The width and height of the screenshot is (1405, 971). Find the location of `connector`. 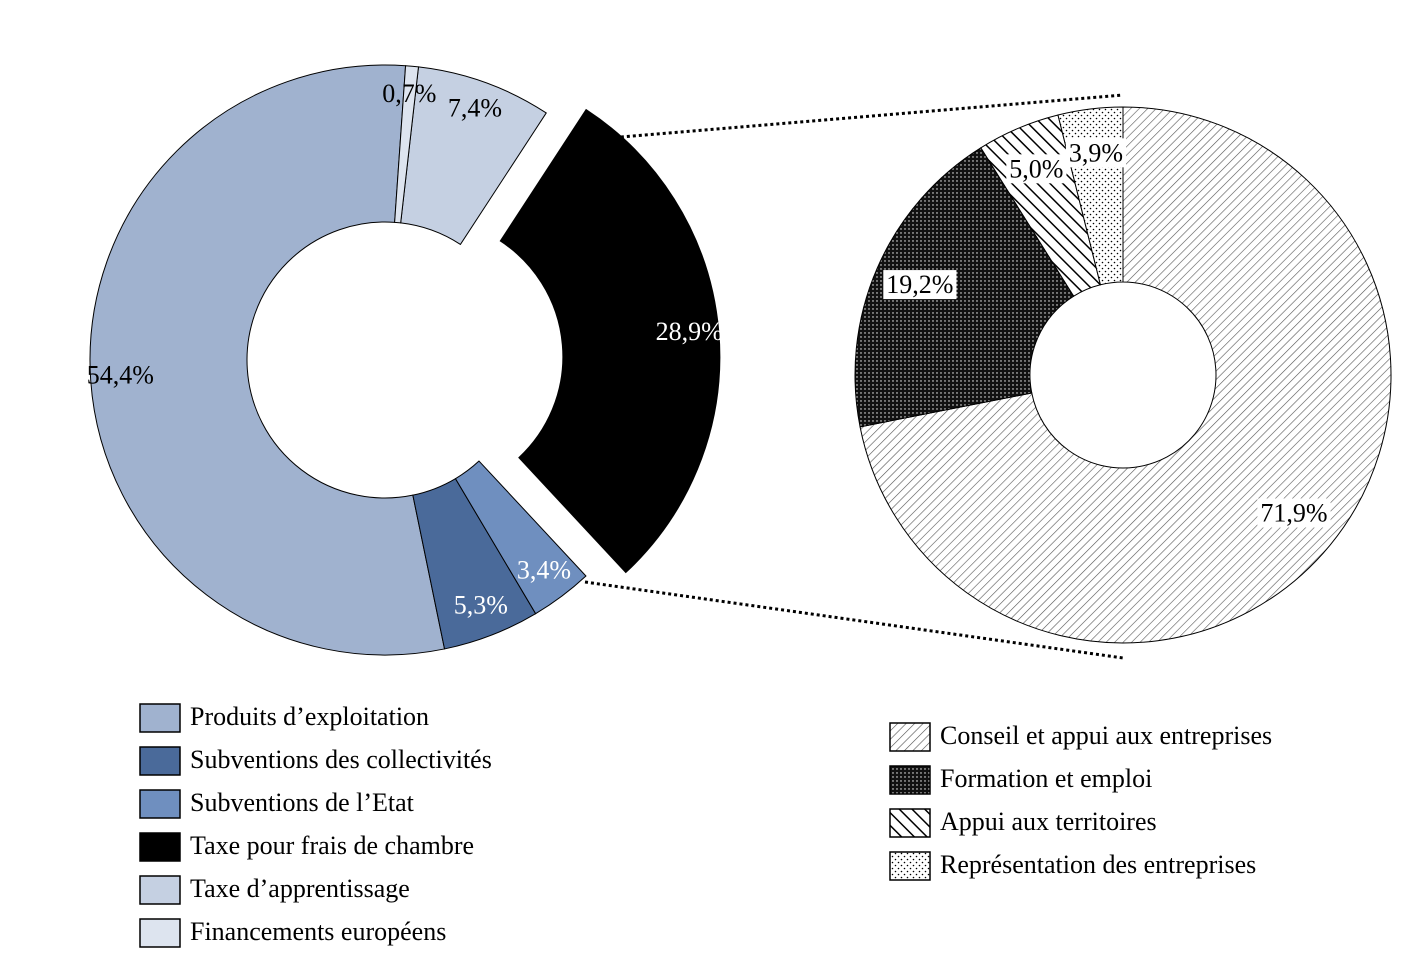

connector is located at coordinates (854, 620).